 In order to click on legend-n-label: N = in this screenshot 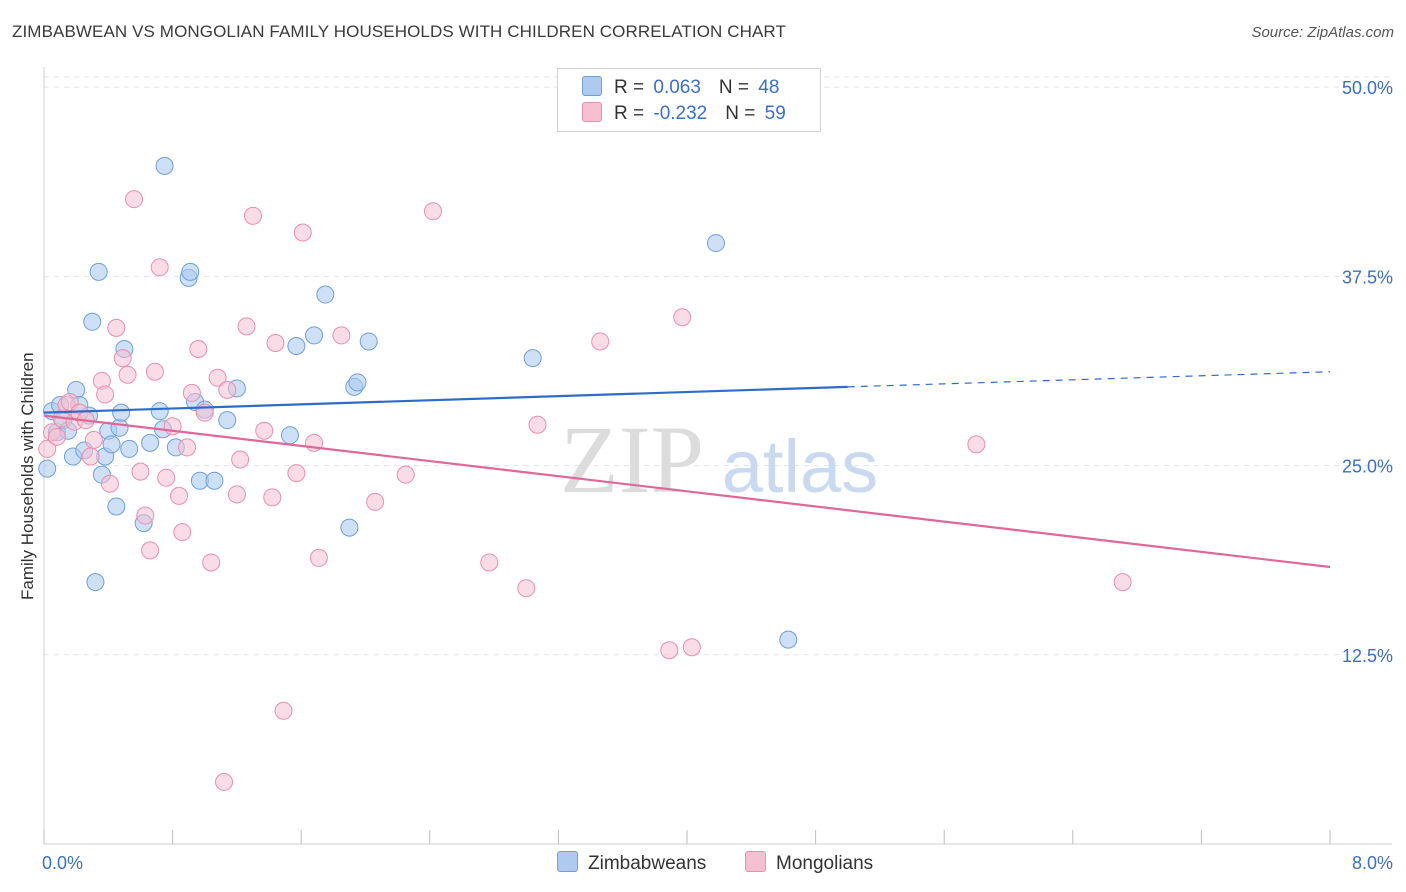, I will do `click(736, 87)`.